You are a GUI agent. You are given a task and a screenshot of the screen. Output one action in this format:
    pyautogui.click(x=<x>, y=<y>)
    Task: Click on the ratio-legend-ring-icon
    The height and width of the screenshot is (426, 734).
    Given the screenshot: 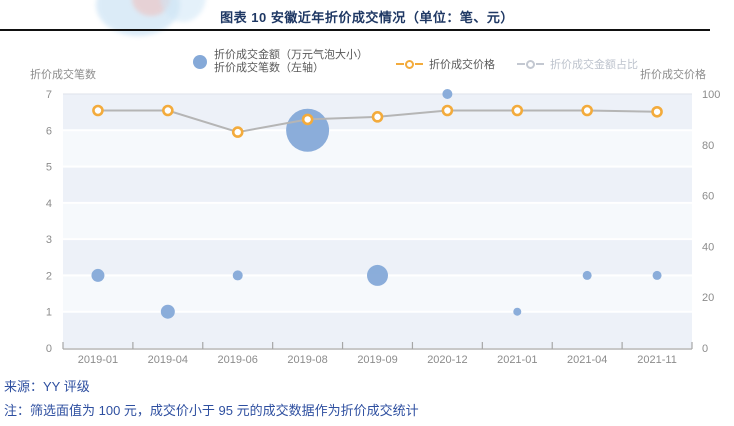 What is the action you would take?
    pyautogui.click(x=530, y=64)
    